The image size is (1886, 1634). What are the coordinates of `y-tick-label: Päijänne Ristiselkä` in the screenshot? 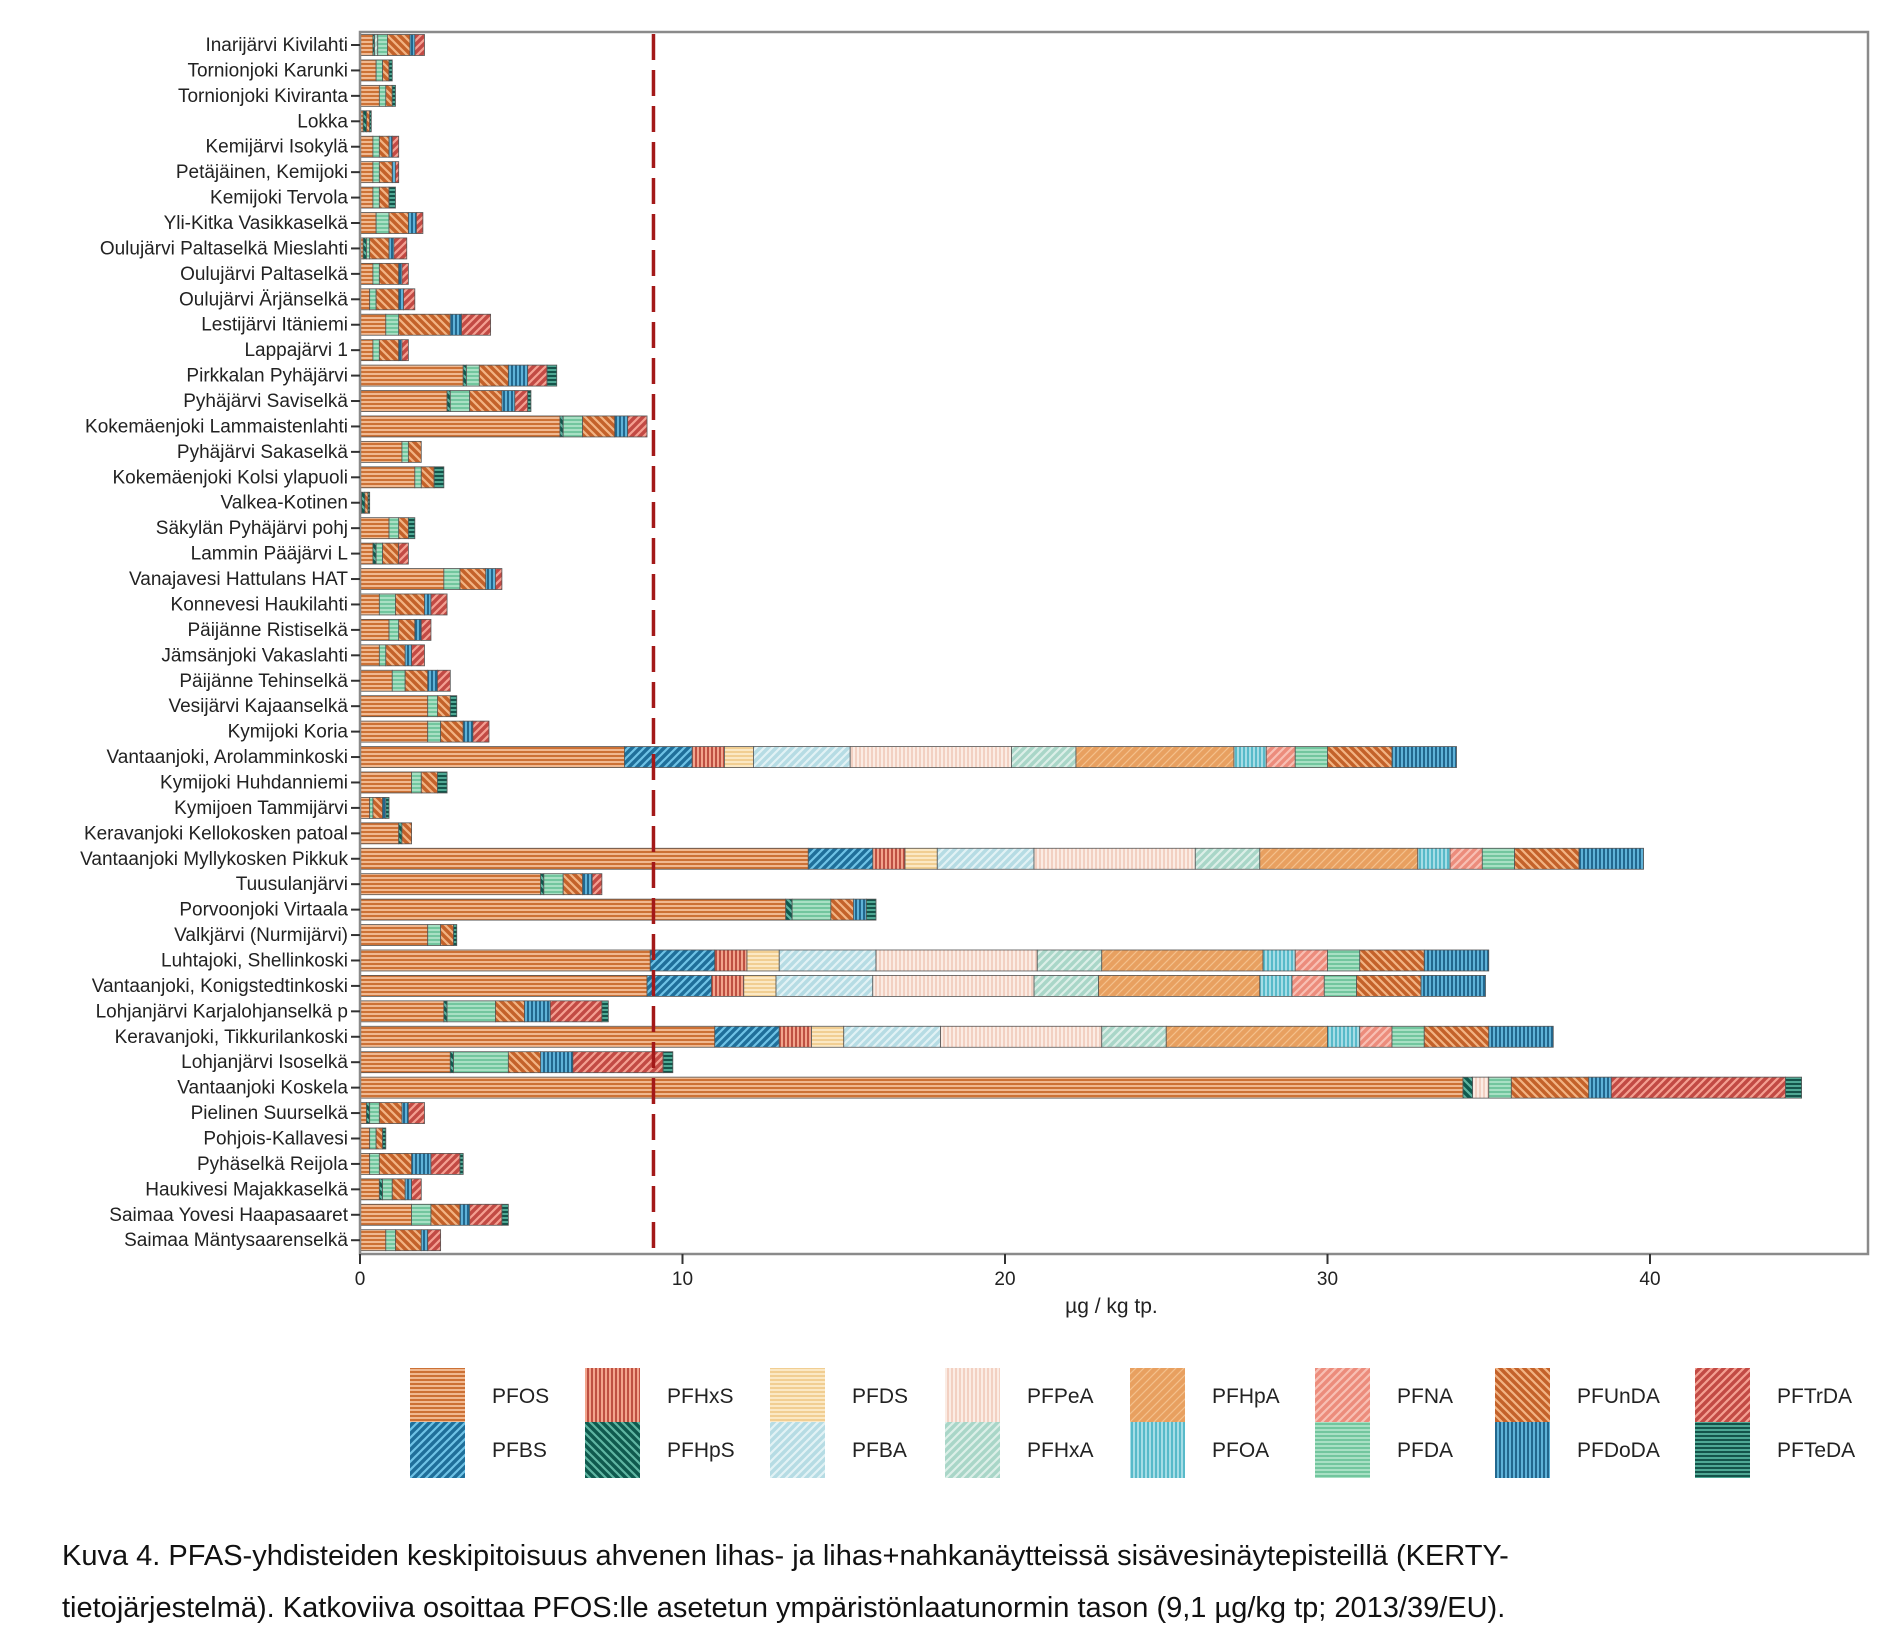 It's located at (267, 630).